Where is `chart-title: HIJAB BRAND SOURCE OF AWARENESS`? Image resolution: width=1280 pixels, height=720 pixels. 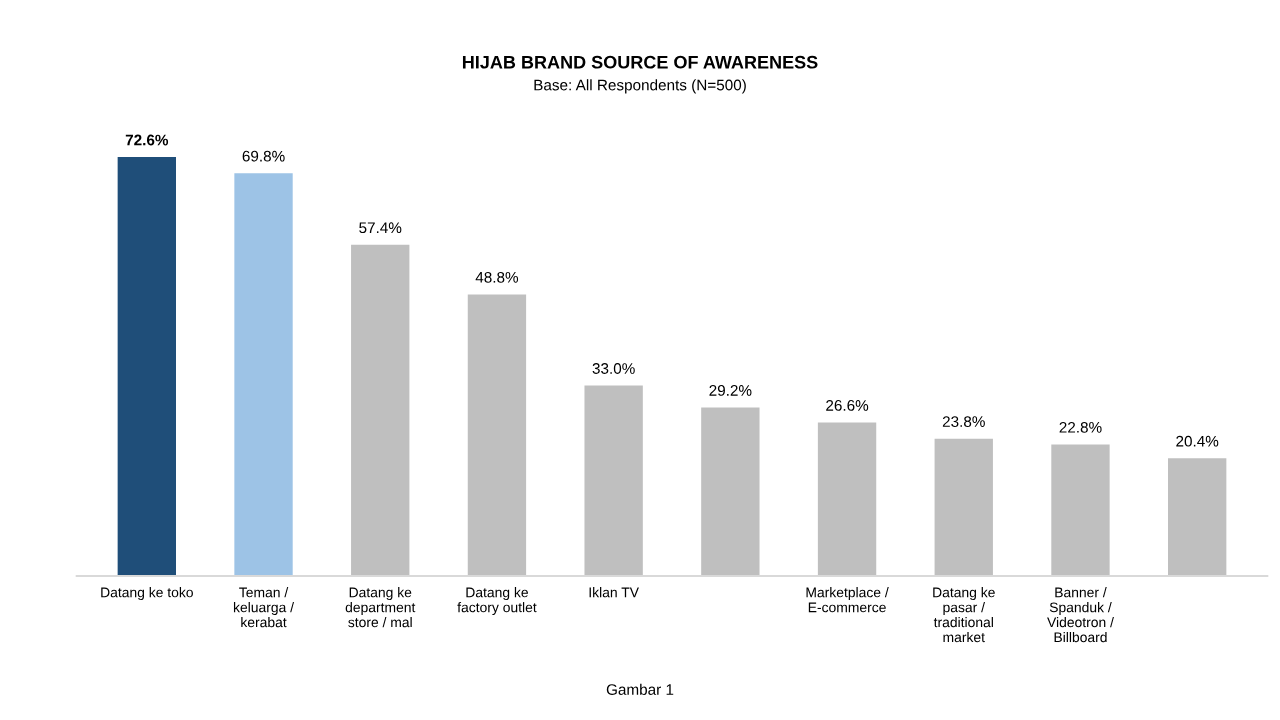 chart-title: HIJAB BRAND SOURCE OF AWARENESS is located at coordinates (640, 62).